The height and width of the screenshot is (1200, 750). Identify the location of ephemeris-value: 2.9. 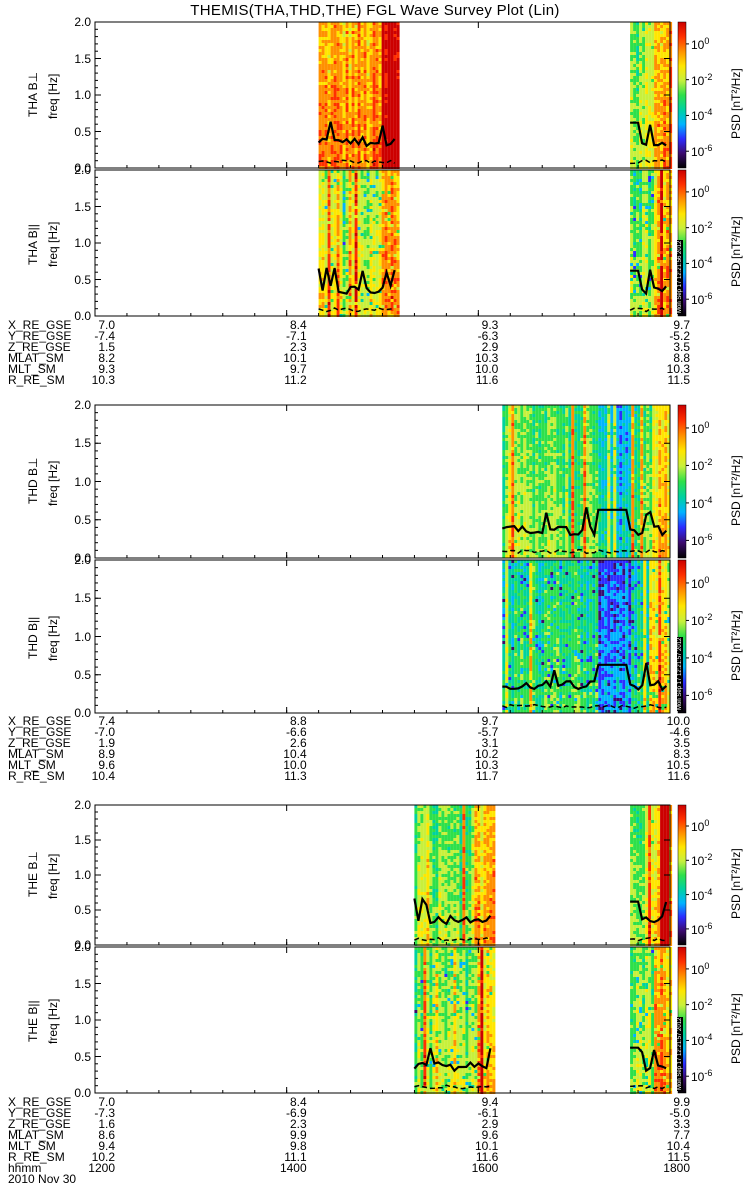
(490, 347).